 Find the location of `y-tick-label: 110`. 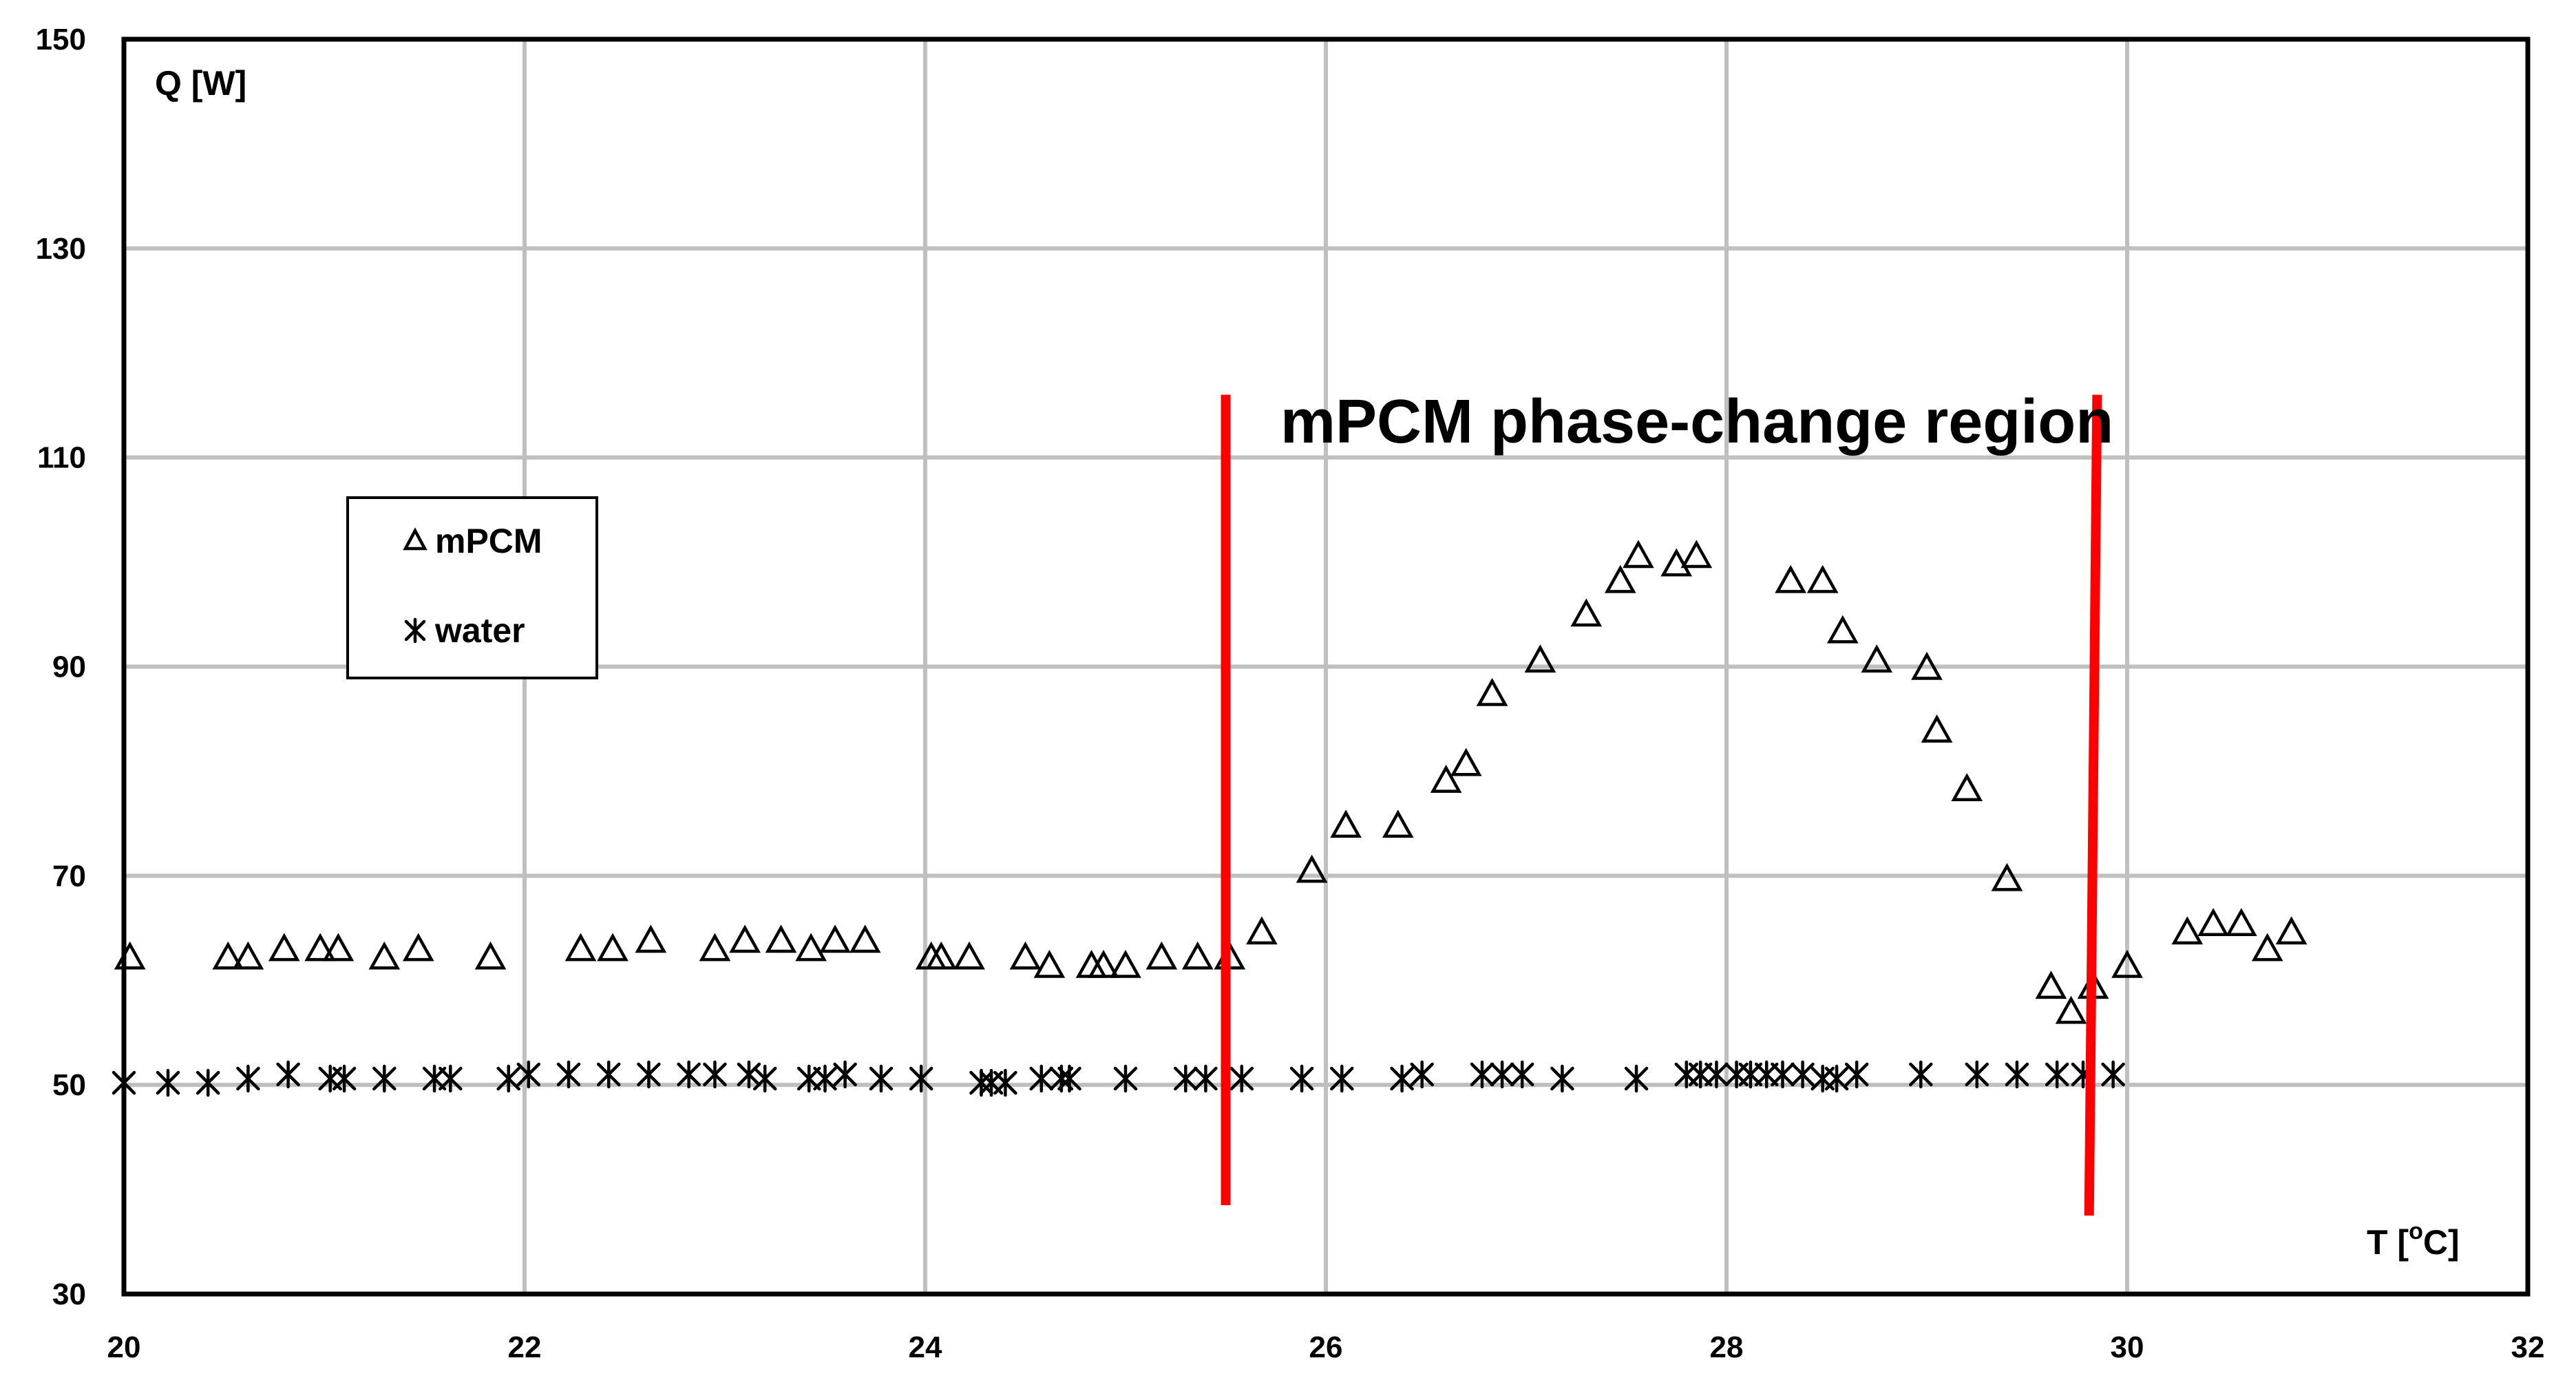

y-tick-label: 110 is located at coordinates (62, 458).